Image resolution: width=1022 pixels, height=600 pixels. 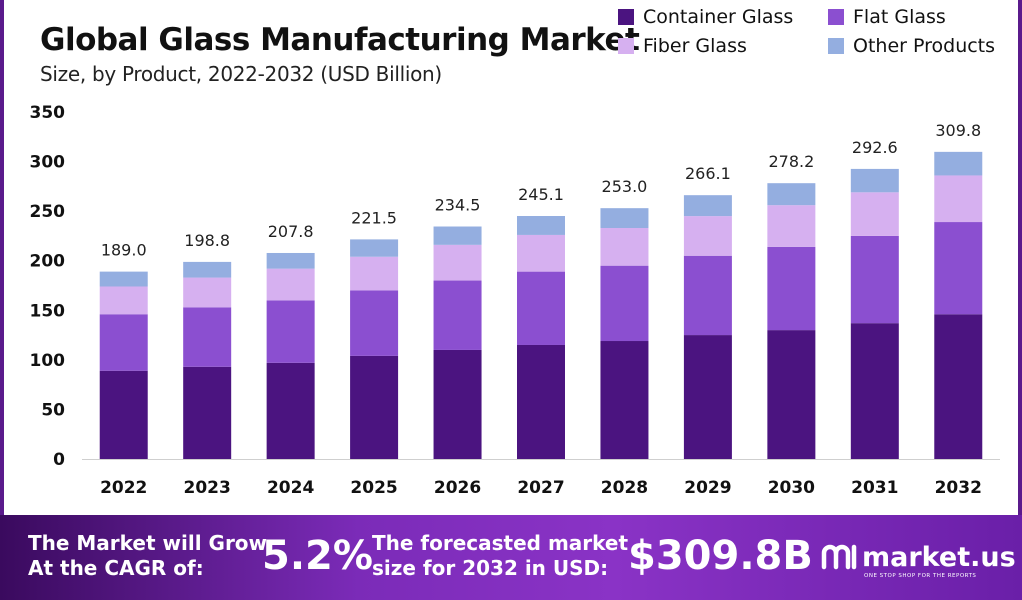 What do you see at coordinates (207, 240) in the screenshot?
I see `bar-total-label: 198.8` at bounding box center [207, 240].